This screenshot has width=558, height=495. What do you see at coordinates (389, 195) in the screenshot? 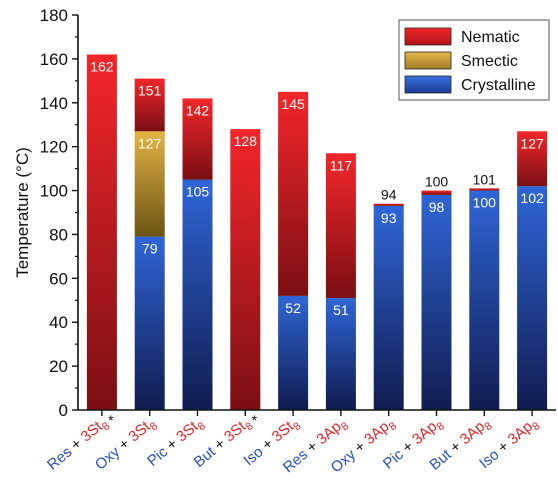
I see `data-label: 94` at bounding box center [389, 195].